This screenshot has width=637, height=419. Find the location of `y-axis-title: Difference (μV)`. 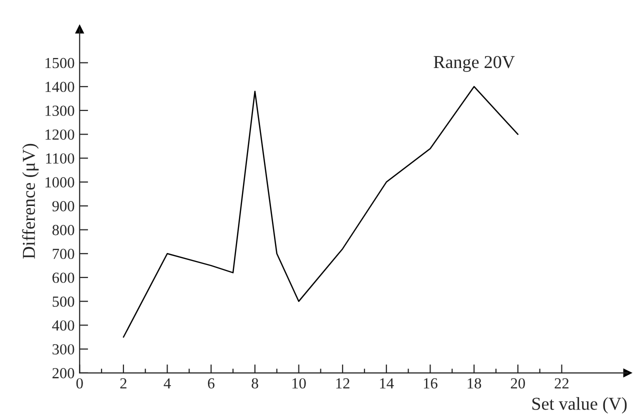

y-axis-title: Difference (μV) is located at coordinates (30, 201).